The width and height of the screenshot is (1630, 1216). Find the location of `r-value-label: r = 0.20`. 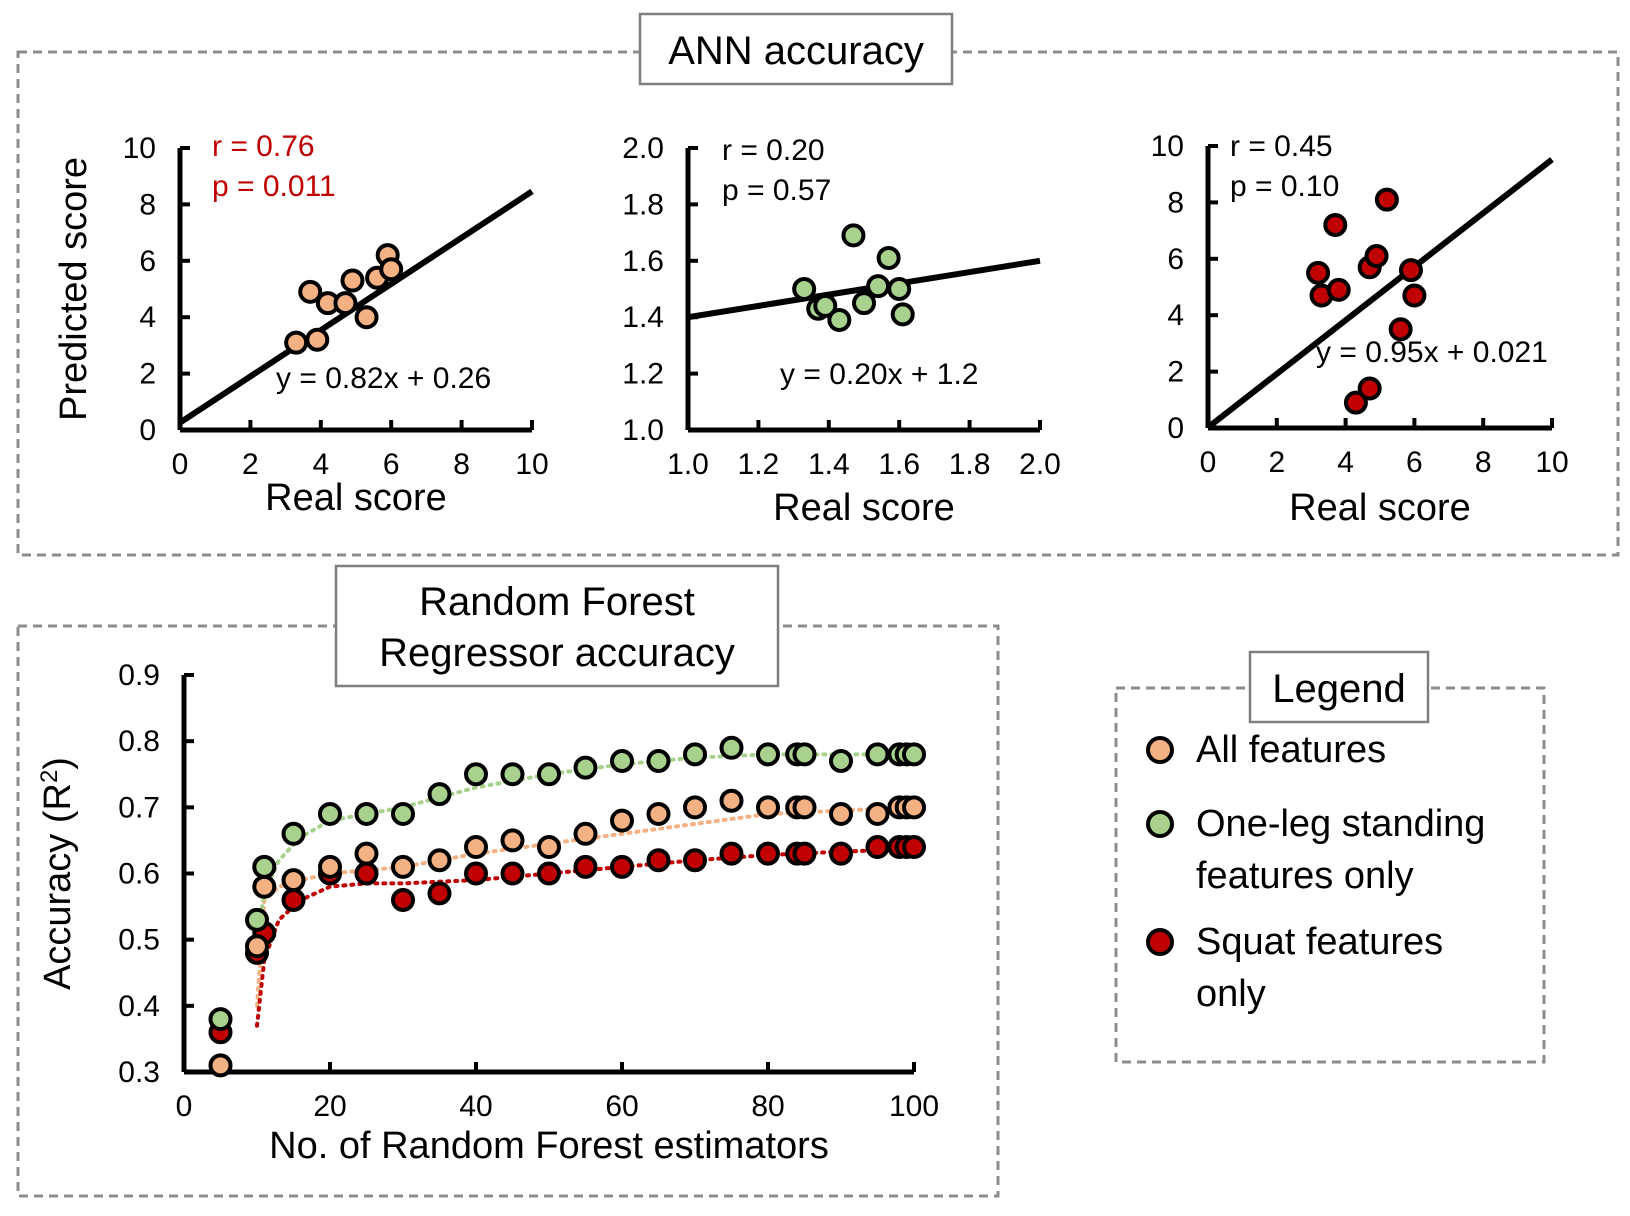

r-value-label: r = 0.20 is located at coordinates (773, 150).